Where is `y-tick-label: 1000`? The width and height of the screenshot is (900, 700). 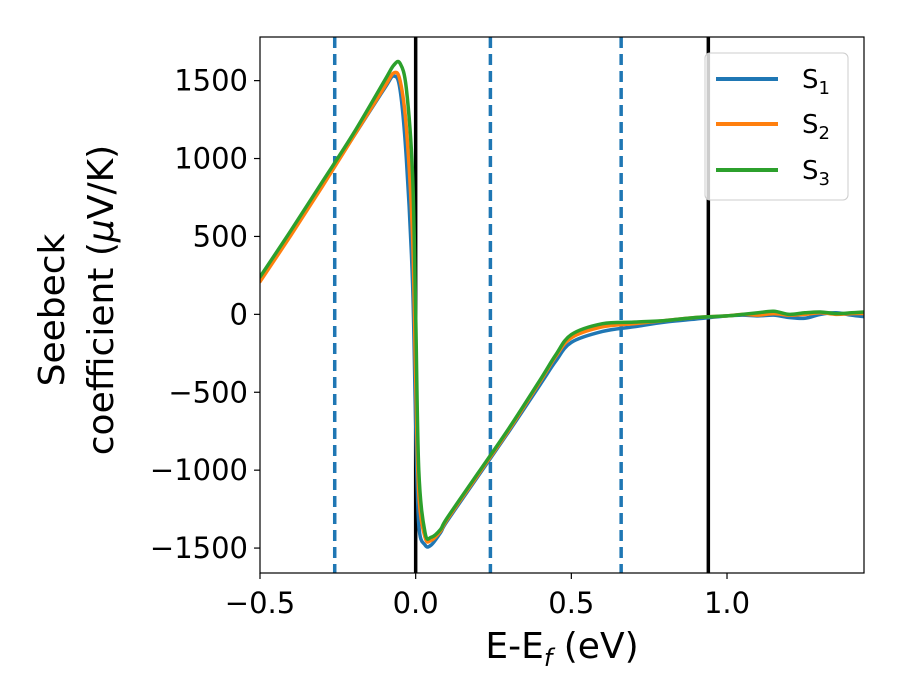 y-tick-label: 1000 is located at coordinates (211, 159).